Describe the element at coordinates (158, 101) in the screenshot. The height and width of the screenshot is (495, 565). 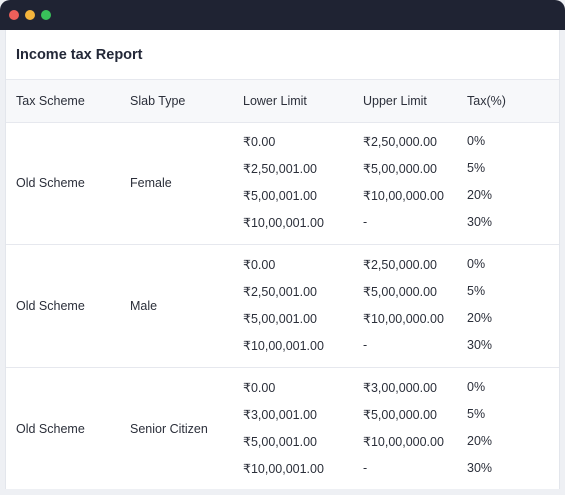
I see `column-header-slab-type: Slab Type` at that location.